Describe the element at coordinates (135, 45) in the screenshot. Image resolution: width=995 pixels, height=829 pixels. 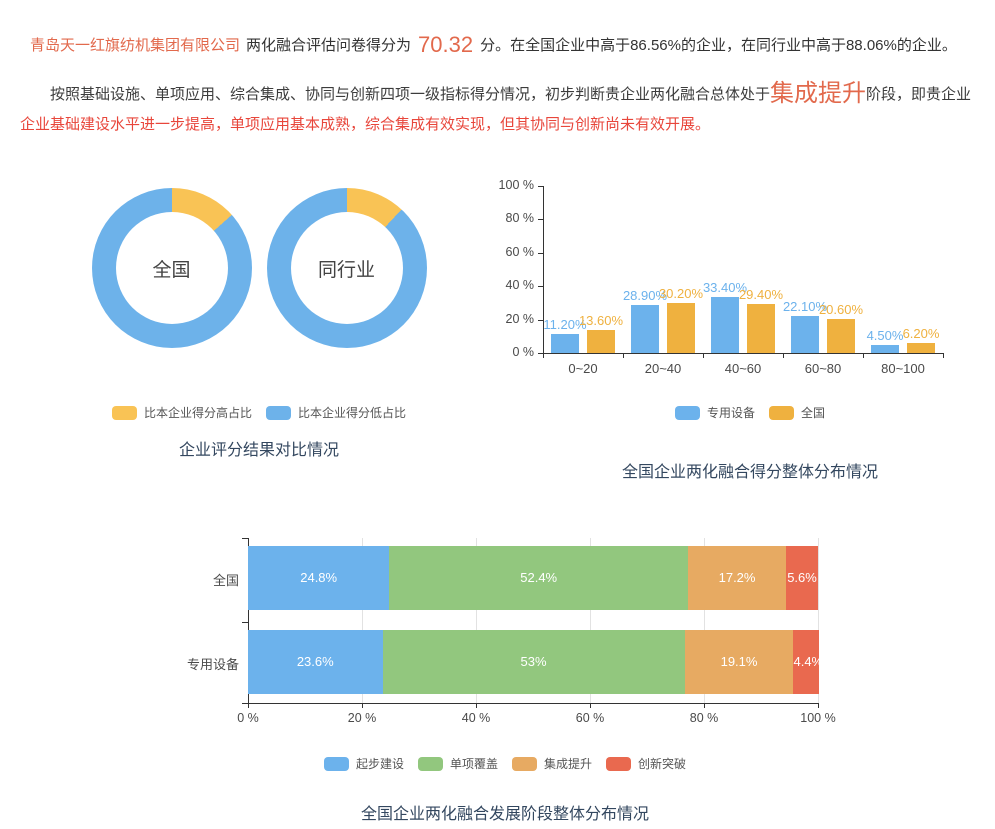
I see `company-name: 青岛天一红旗纺机集团有限公司` at that location.